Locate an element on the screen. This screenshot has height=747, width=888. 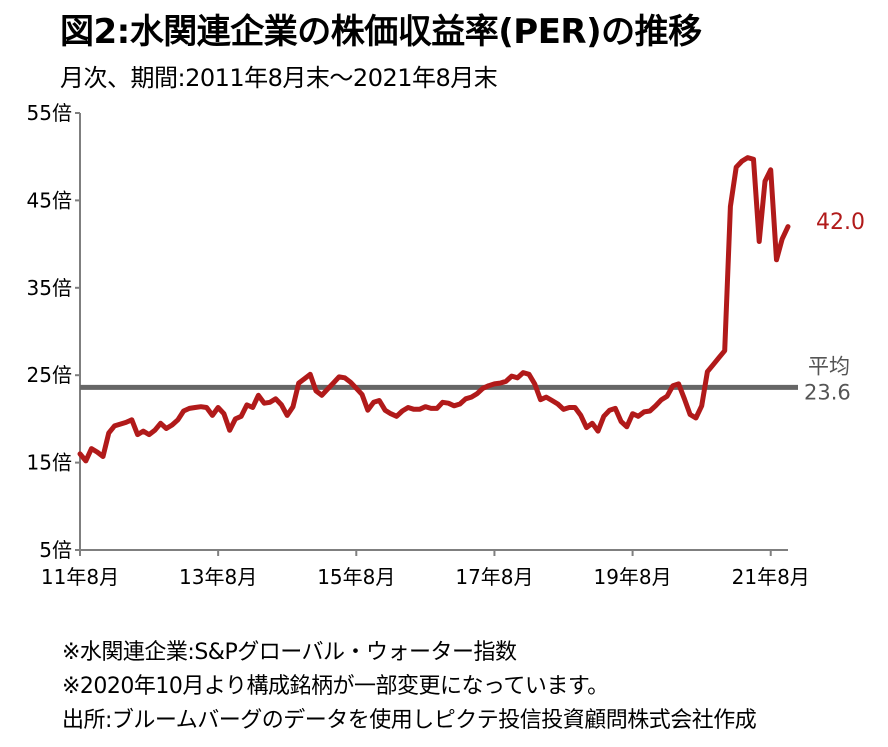
y-tick-label: 25倍 is located at coordinates (49, 375).